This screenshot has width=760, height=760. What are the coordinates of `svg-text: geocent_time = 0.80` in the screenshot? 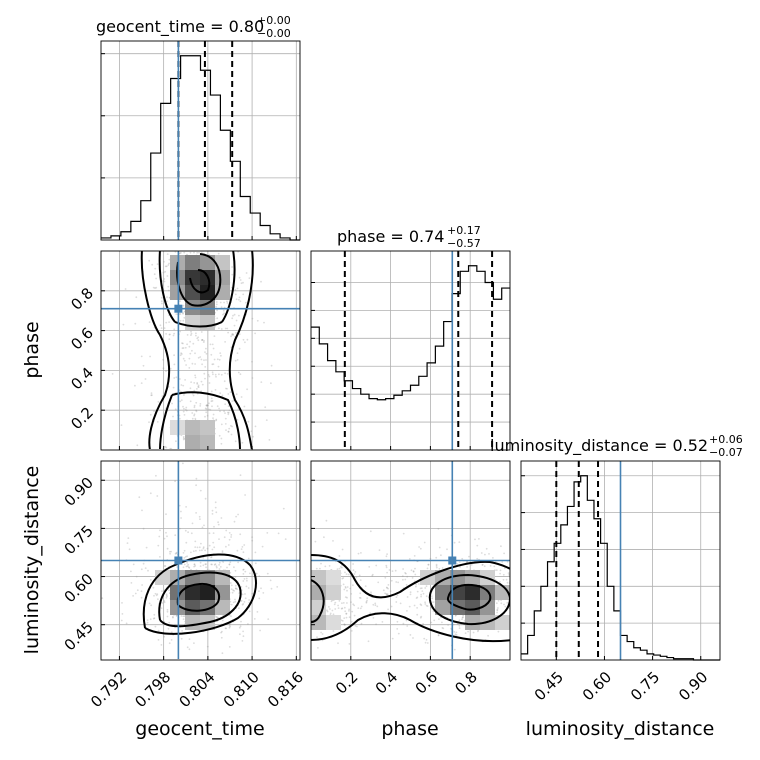 It's located at (180, 27).